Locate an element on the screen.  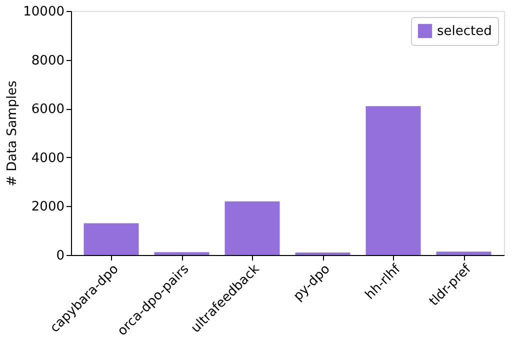
y-tick-label: 10000 is located at coordinates (43, 12).